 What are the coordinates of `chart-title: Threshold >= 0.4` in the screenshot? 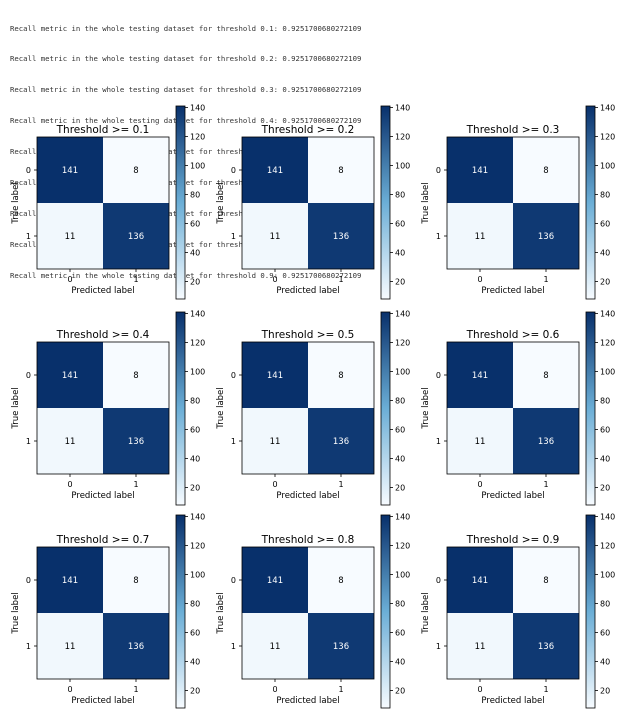 It's located at (103, 335).